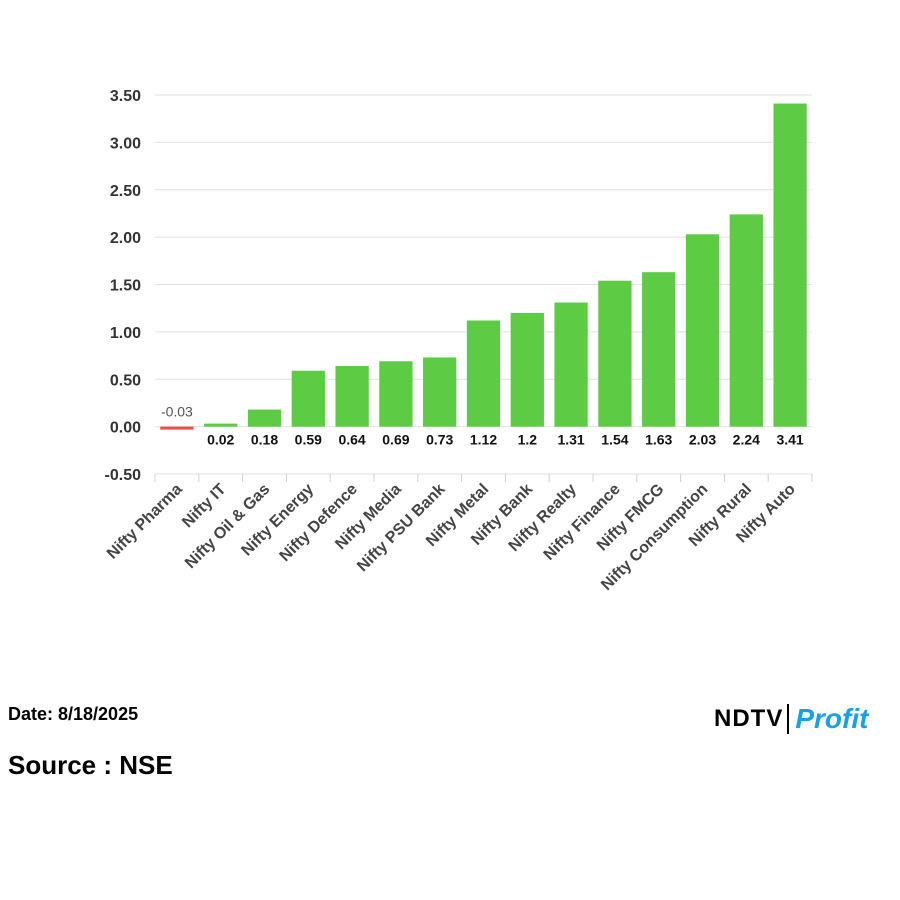 The width and height of the screenshot is (900, 900). Describe the element at coordinates (749, 718) in the screenshot. I see `logo-ndtv-text: NDTV` at that location.